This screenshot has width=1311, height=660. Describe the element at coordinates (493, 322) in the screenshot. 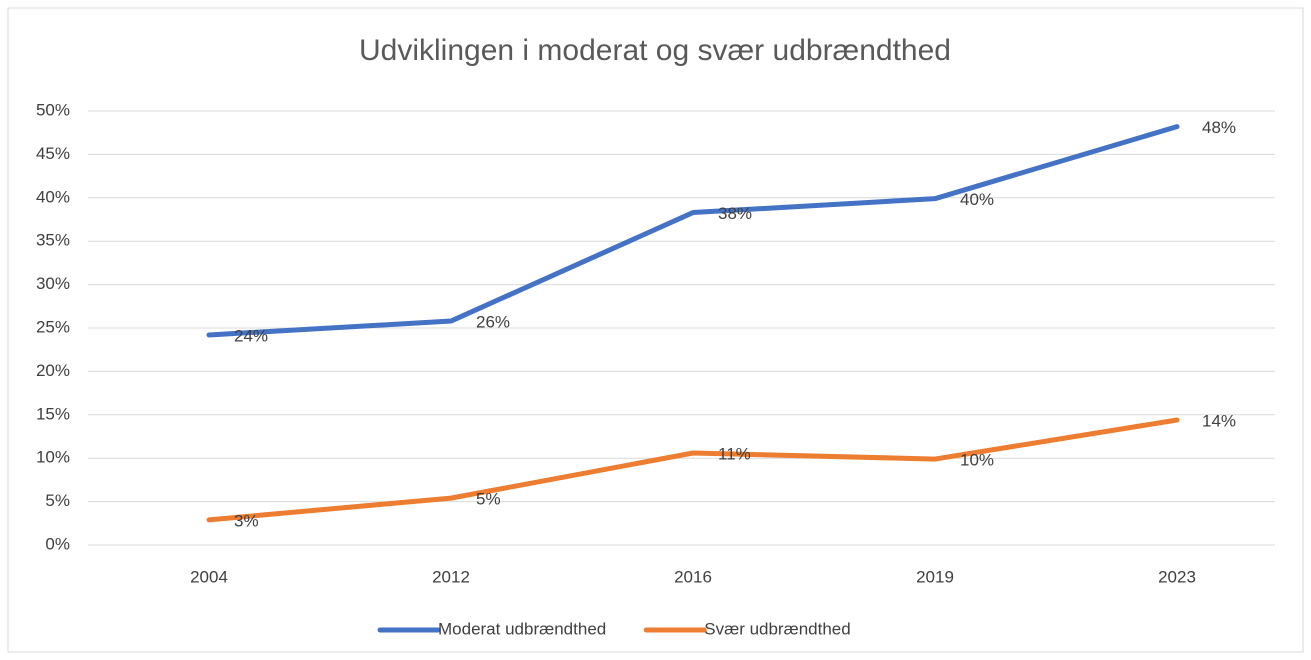

I see `data-label: 26%` at that location.